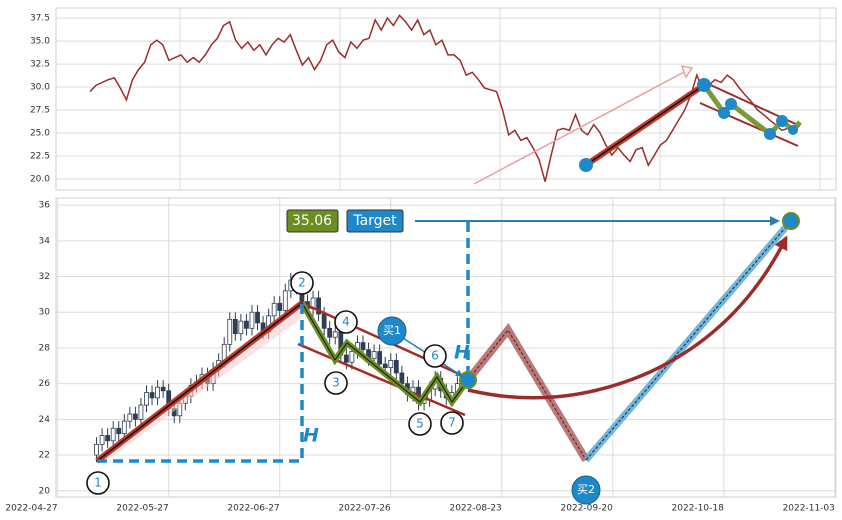 The image size is (842, 520). I want to click on buy1-label: 买1, so click(392, 330).